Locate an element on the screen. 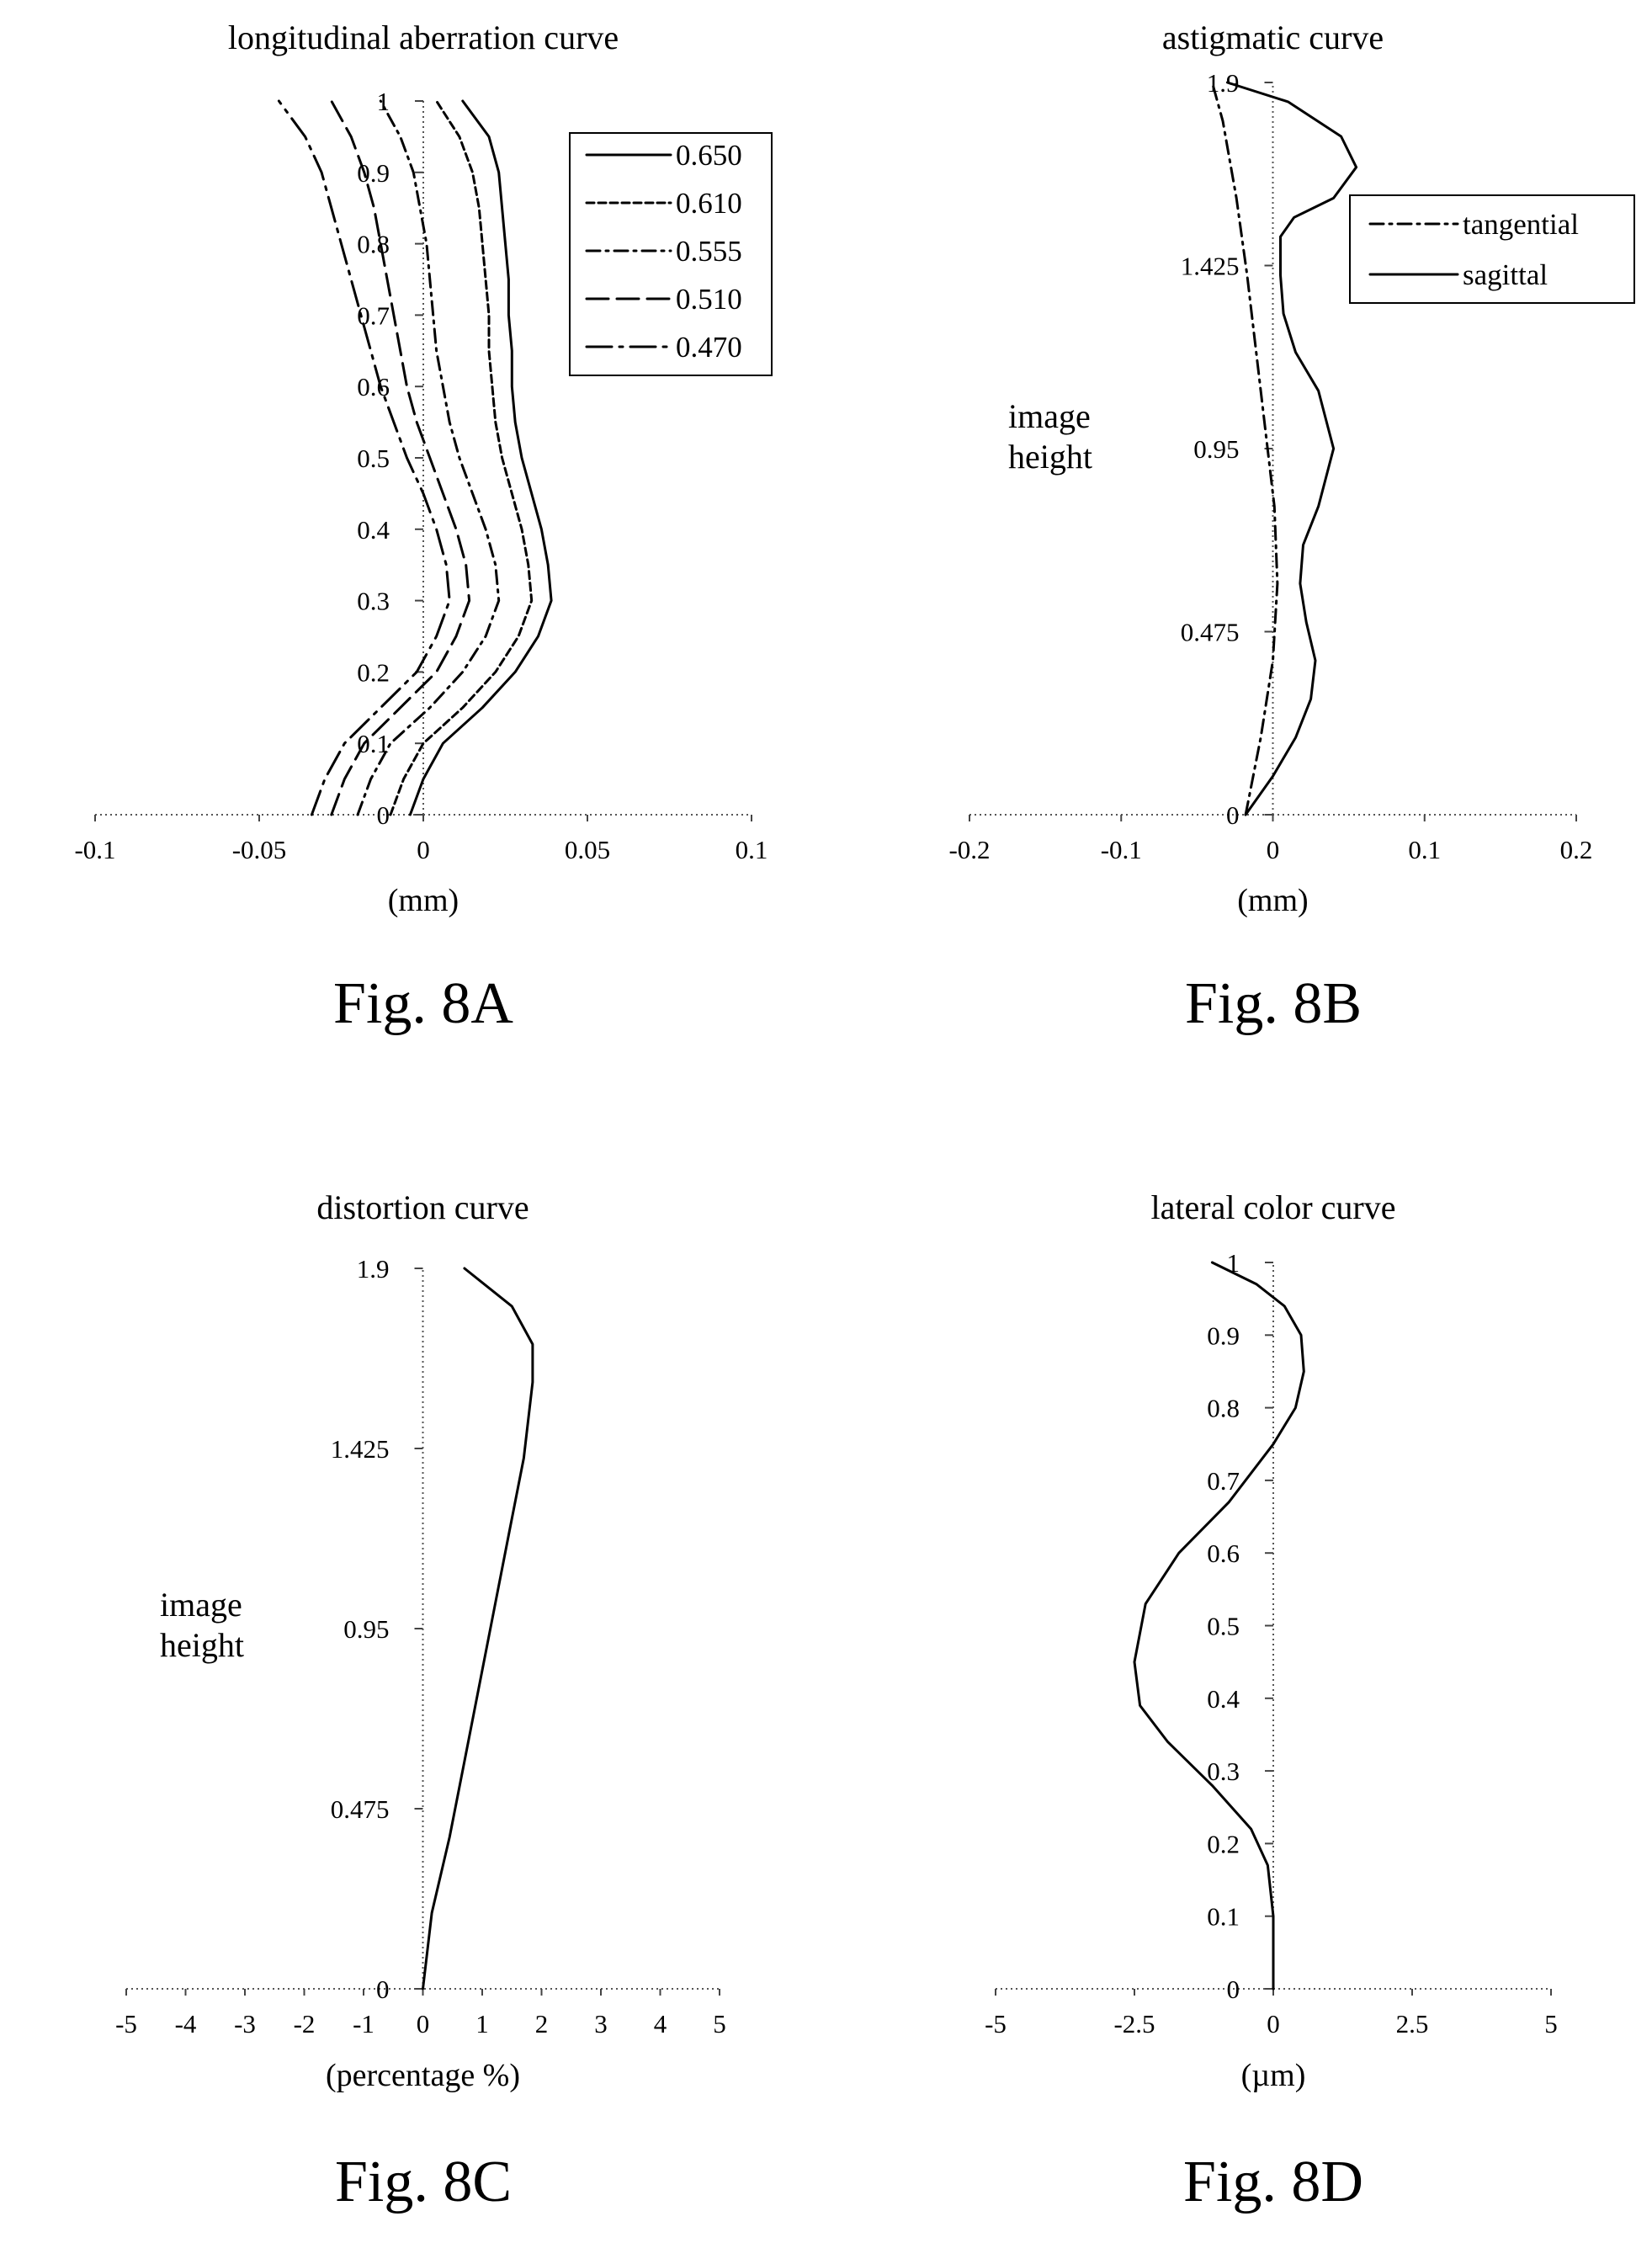 The image size is (1652, 2243). y-tick-label: 1 is located at coordinates (383, 101).